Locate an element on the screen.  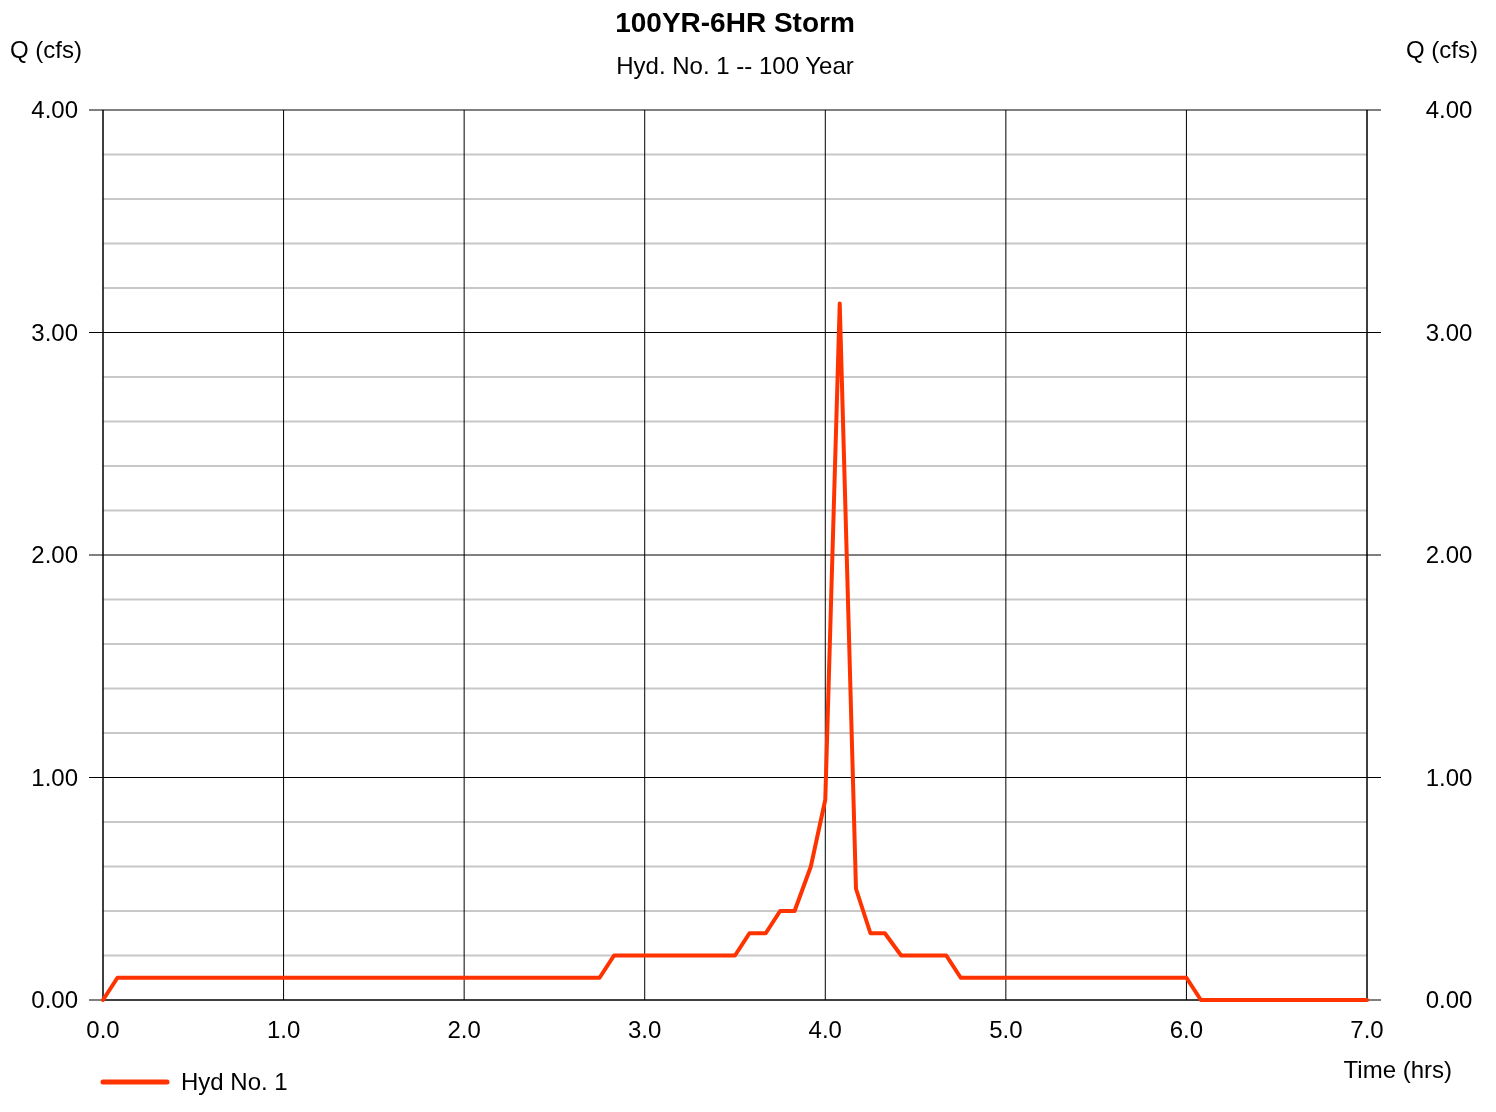
x-tick-label: 7.0 is located at coordinates (1367, 1029).